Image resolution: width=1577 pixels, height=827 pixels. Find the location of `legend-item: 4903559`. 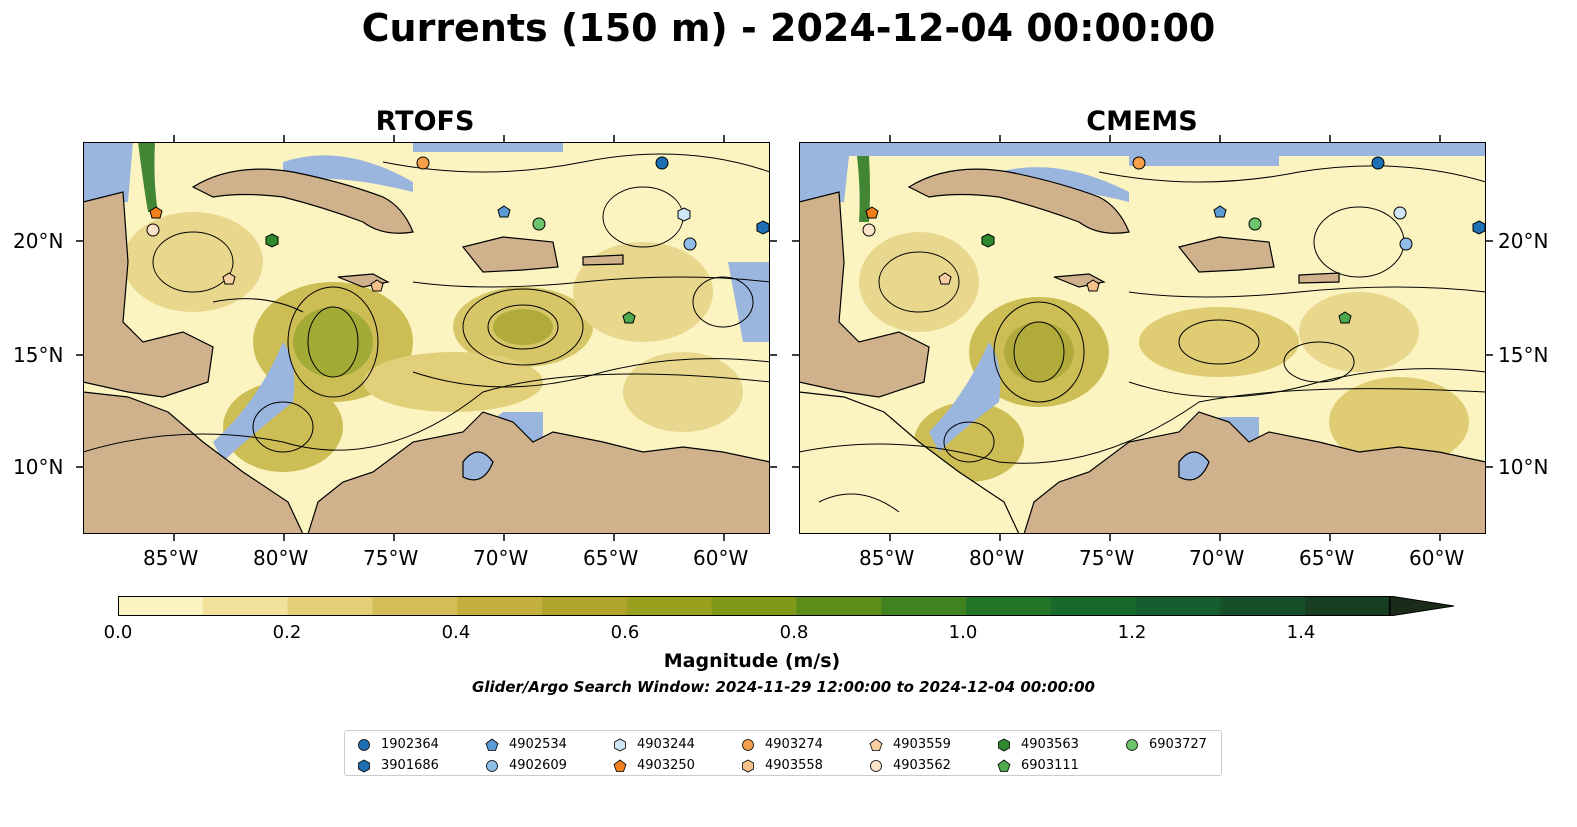

legend-item: 4903559 is located at coordinates (910, 744).